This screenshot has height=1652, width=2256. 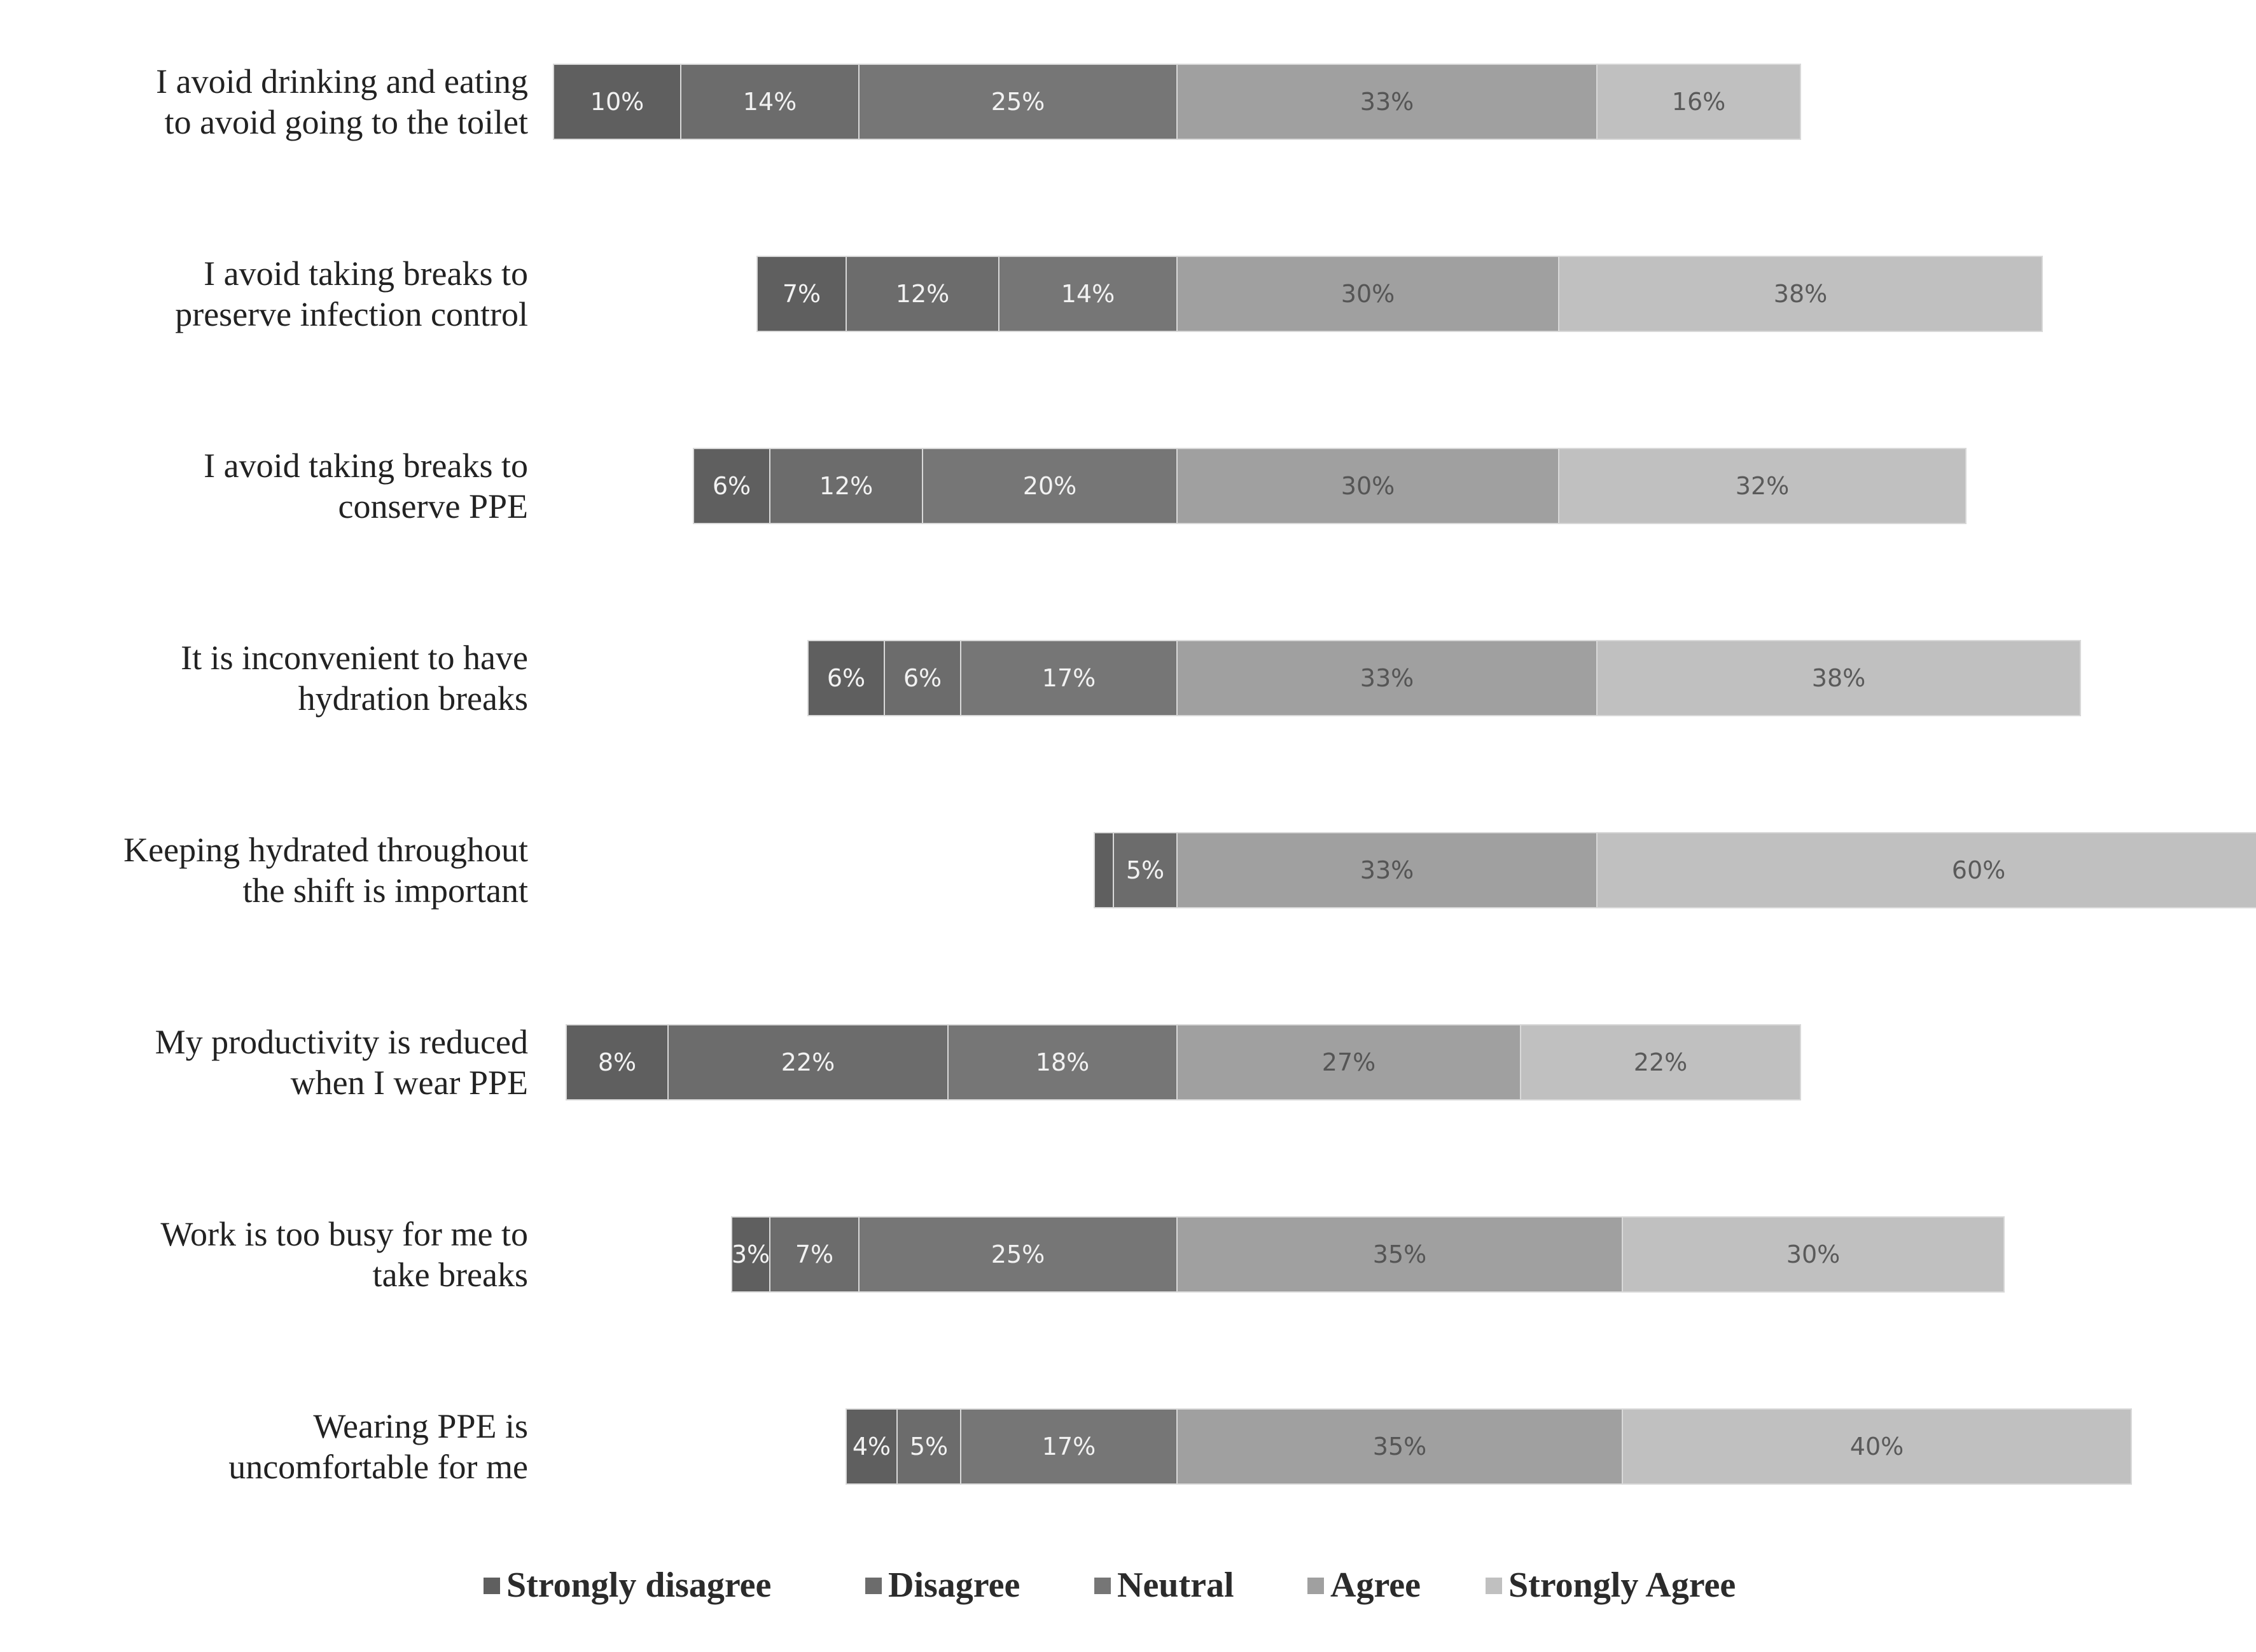 I want to click on data-label: 27%, so click(x=1348, y=1062).